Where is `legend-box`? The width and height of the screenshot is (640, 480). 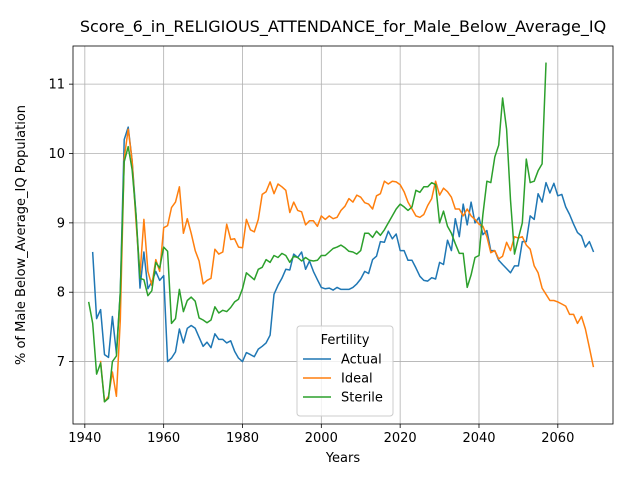 legend-box is located at coordinates (345, 371).